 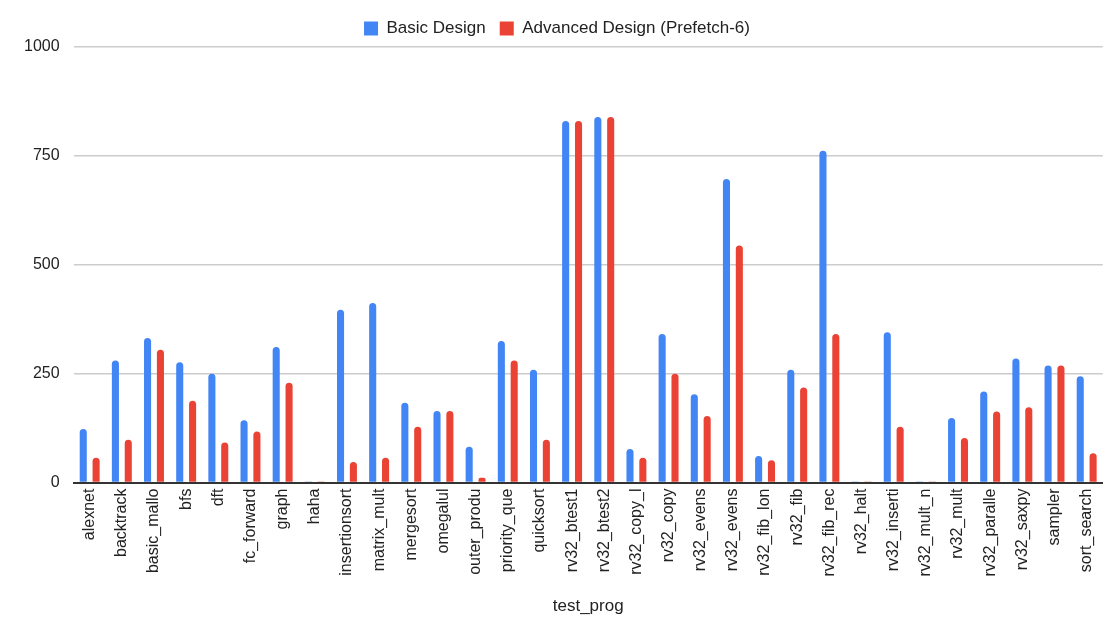 What do you see at coordinates (89, 514) in the screenshot?
I see `x-tick-label: alexnet` at bounding box center [89, 514].